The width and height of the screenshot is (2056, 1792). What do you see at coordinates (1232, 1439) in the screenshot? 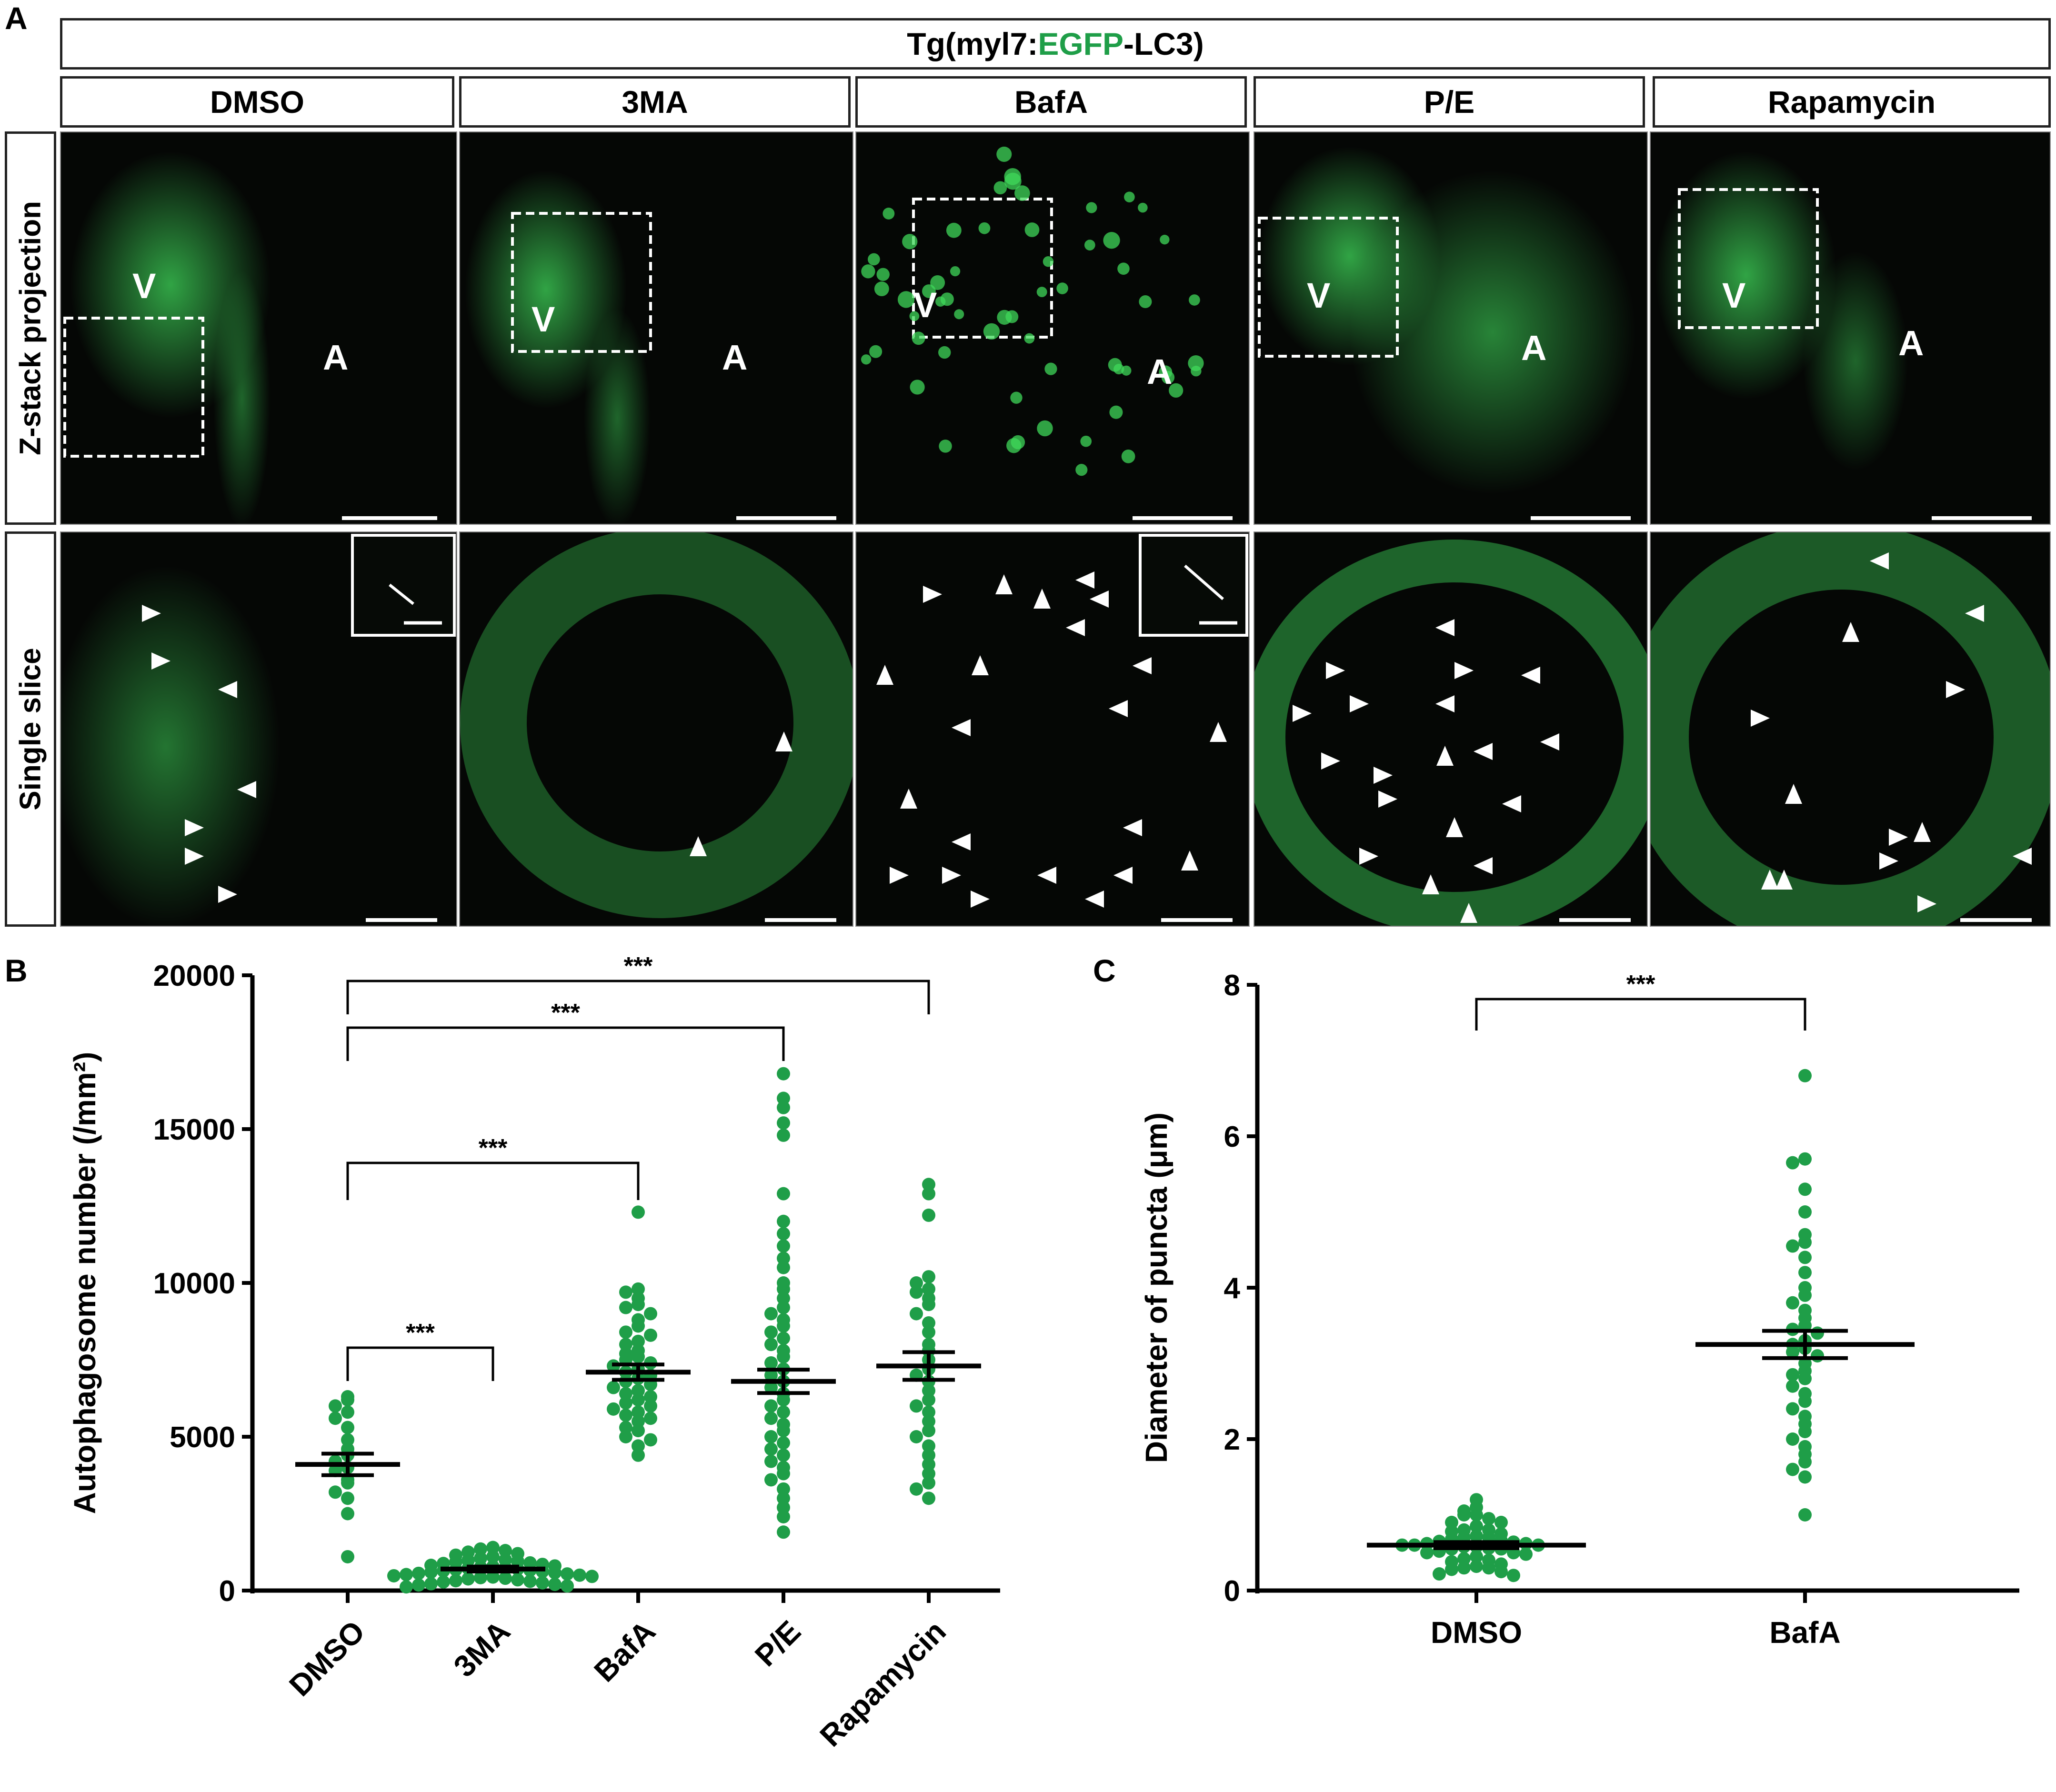
I see `y-tick-label: 2` at bounding box center [1232, 1439].